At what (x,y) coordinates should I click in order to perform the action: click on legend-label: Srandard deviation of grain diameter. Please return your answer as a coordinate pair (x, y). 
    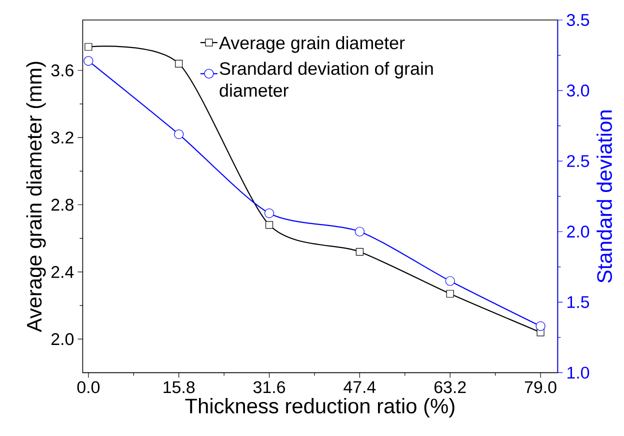
    Looking at the image, I should click on (326, 79).